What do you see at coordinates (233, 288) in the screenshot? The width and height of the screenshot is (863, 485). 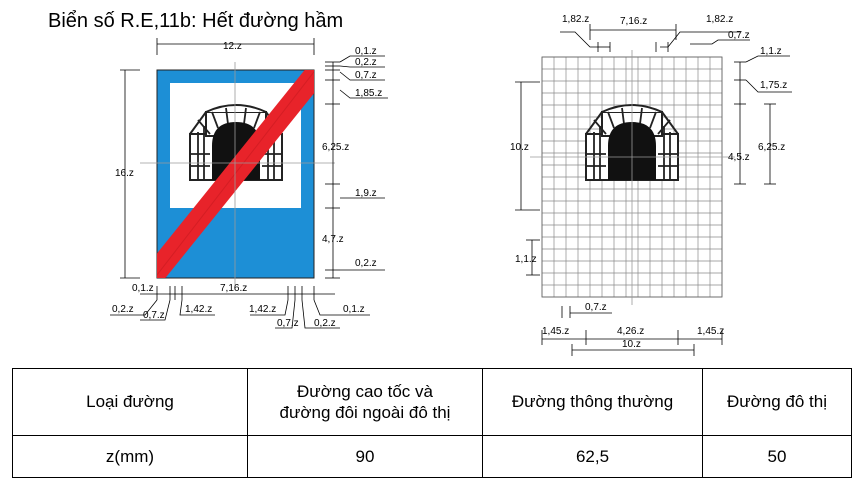 I see `dim-b-mid: 7,16.z` at bounding box center [233, 288].